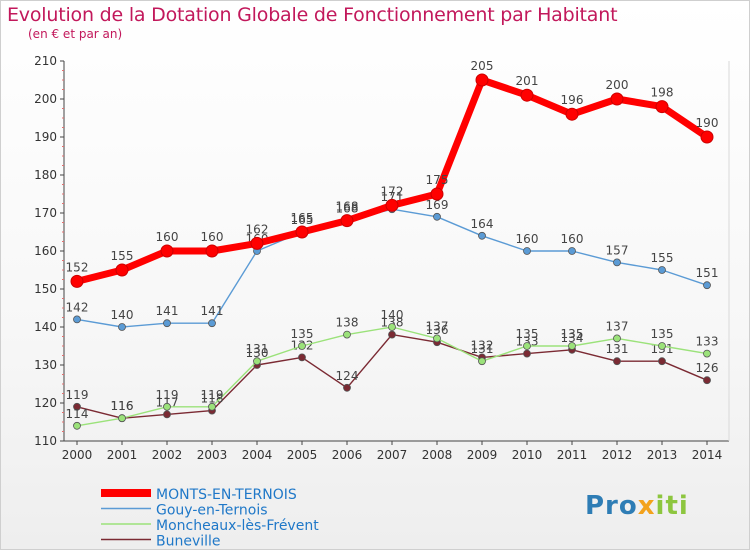 Image resolution: width=750 pixels, height=550 pixels. I want to click on data-label: 124, so click(347, 376).